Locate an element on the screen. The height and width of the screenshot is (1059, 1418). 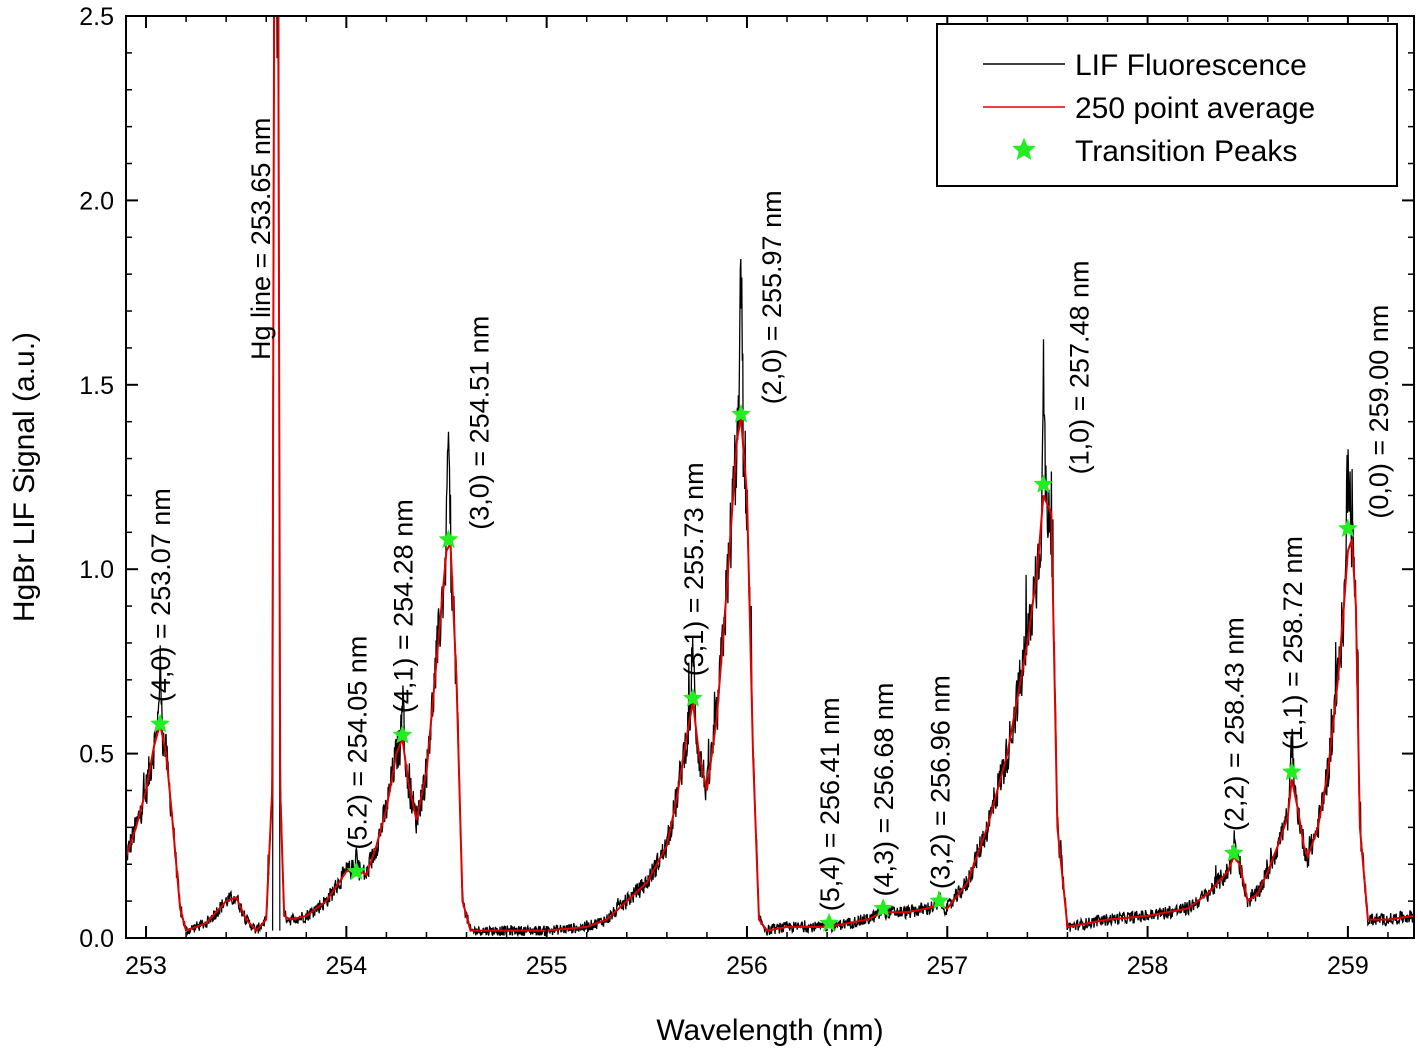
legend-star-swatch is located at coordinates (1024, 148).